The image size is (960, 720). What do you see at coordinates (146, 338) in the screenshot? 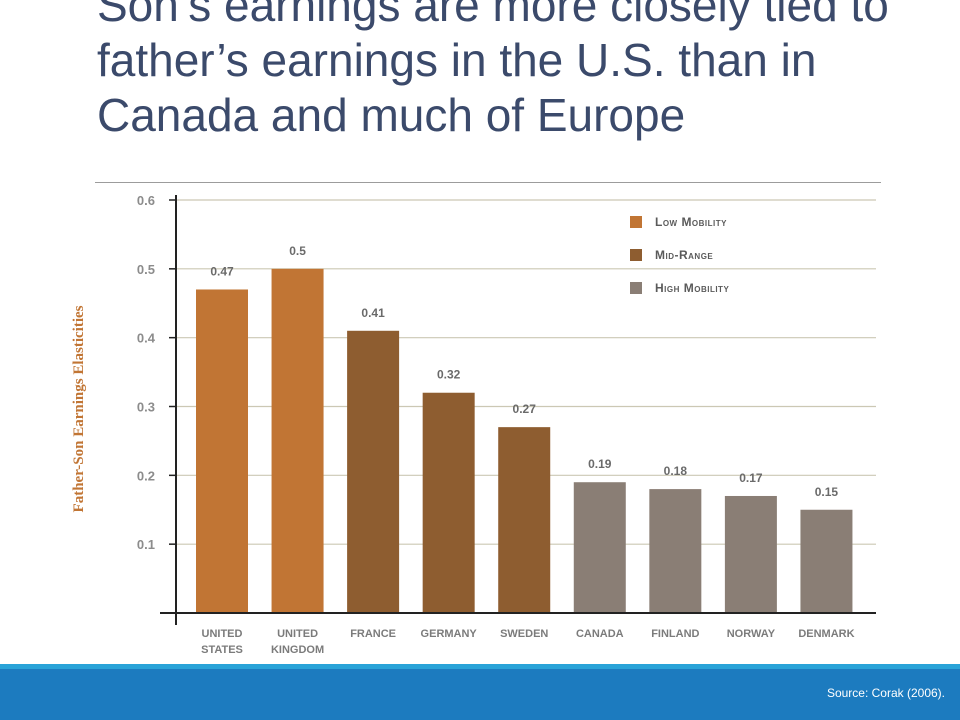
I see `y-tick-label: 0.4` at bounding box center [146, 338].